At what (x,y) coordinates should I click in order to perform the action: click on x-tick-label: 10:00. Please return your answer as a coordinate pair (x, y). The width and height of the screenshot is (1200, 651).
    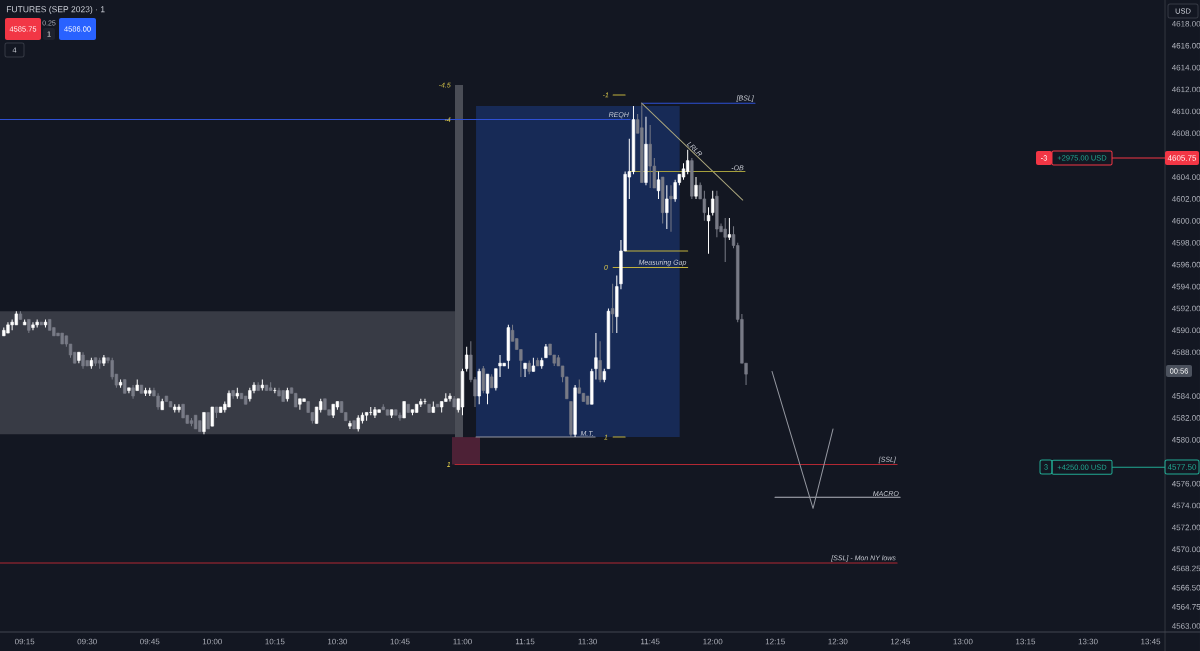
    Looking at the image, I should click on (212, 641).